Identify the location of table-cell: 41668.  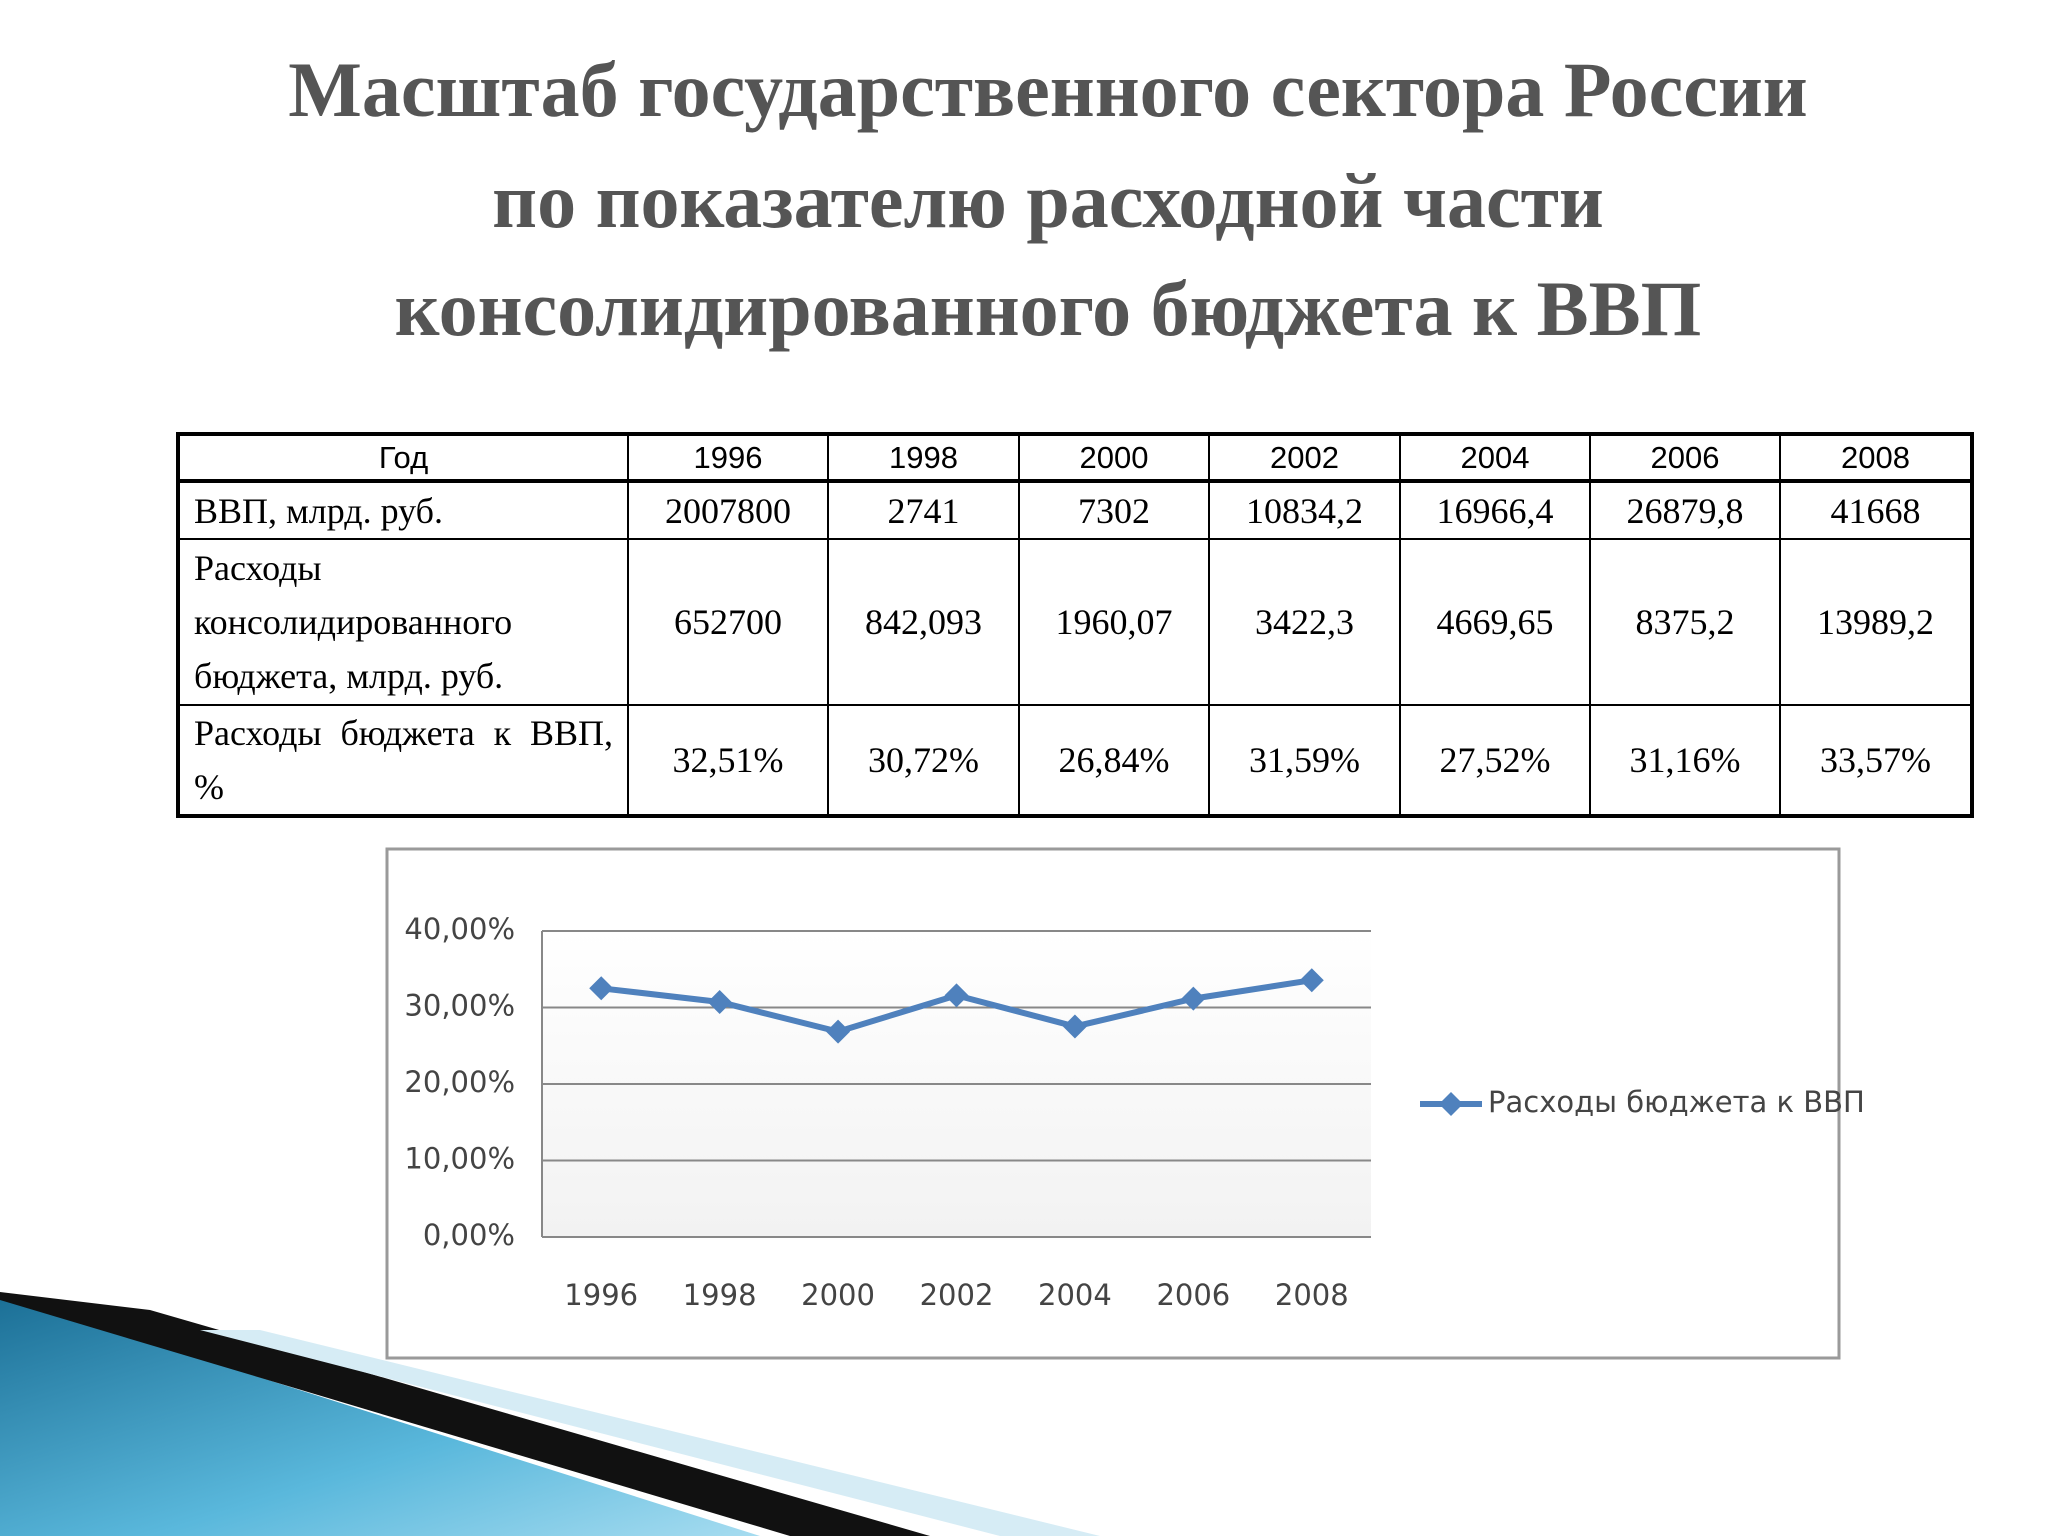
(1876, 510).